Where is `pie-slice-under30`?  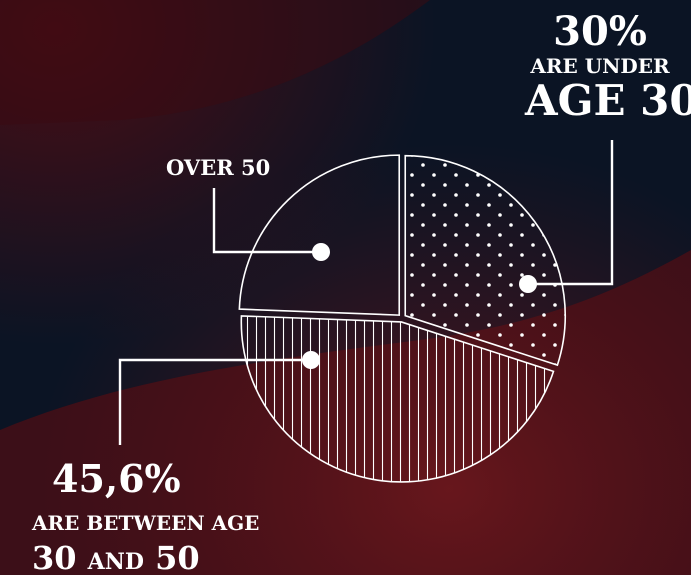
pie-slice-under30 is located at coordinates (485, 260).